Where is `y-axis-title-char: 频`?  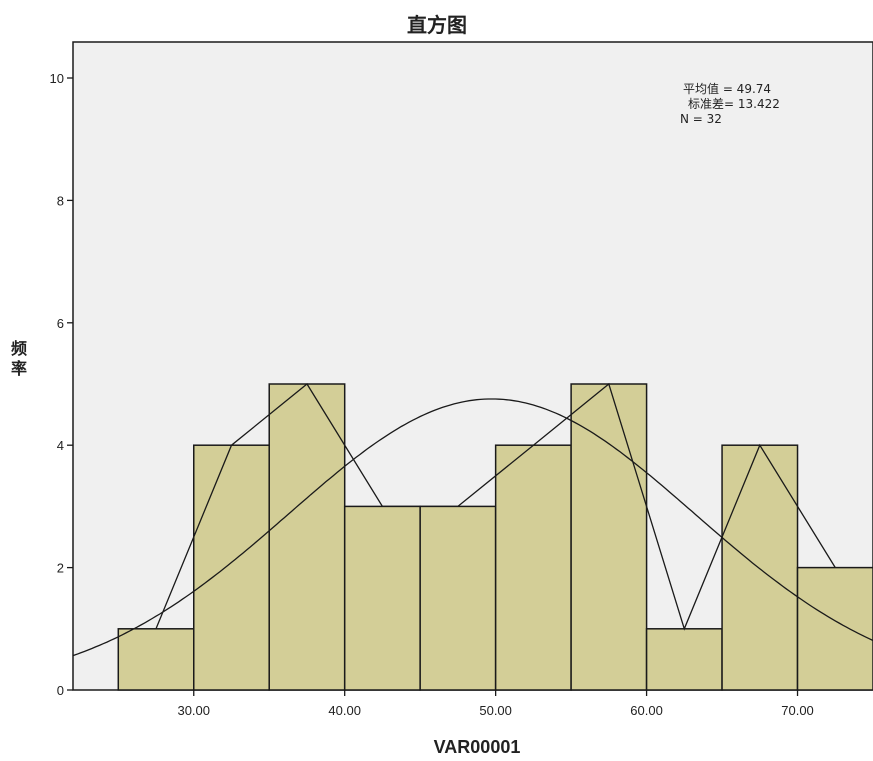 y-axis-title-char: 频 is located at coordinates (19, 348).